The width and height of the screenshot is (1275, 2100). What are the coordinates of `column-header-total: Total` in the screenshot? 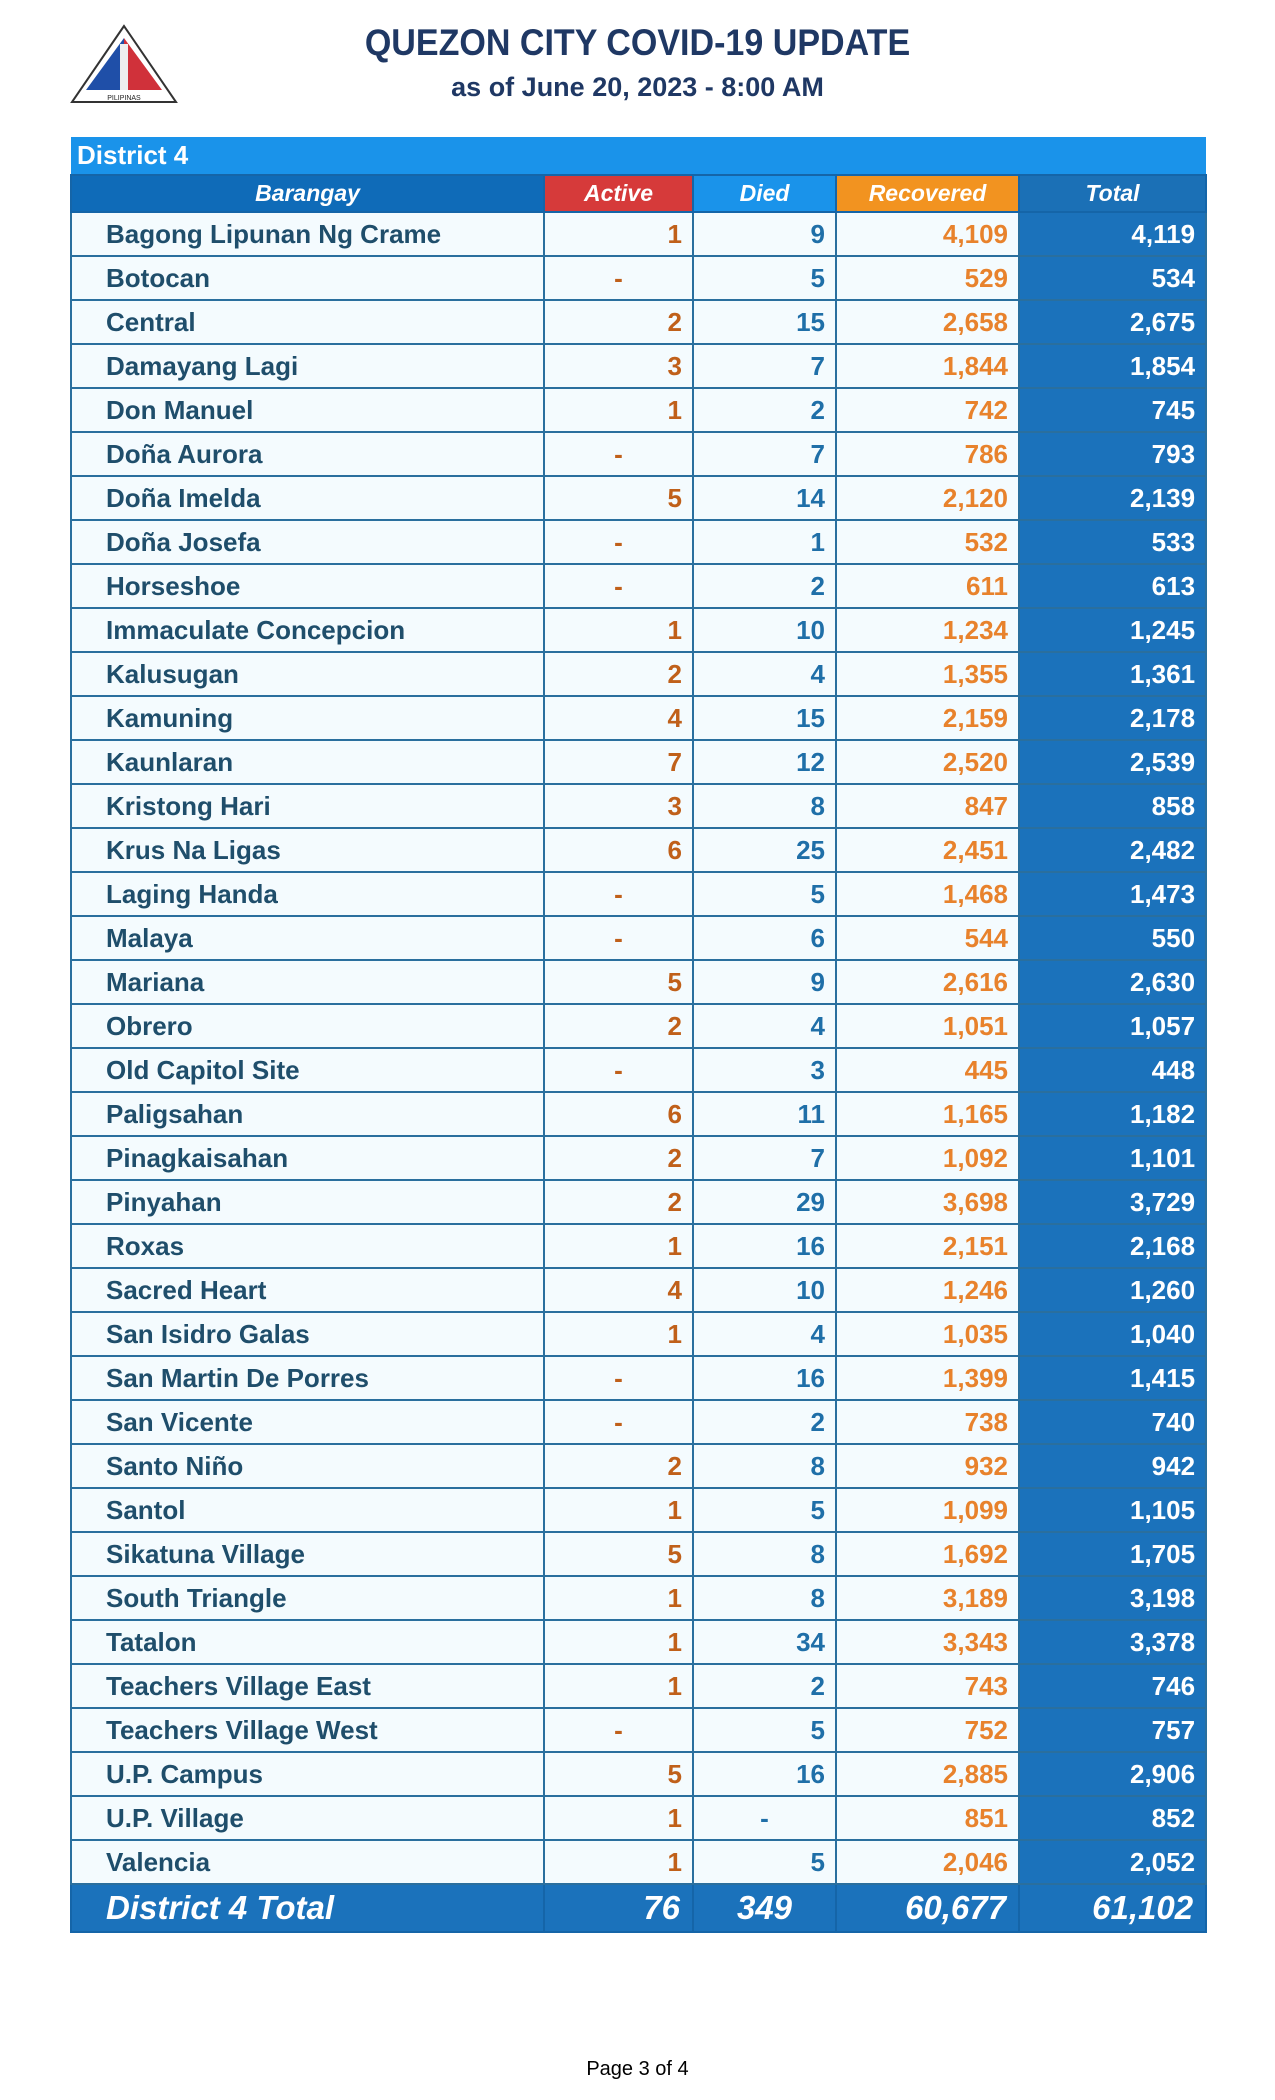 It's located at (1112, 193).